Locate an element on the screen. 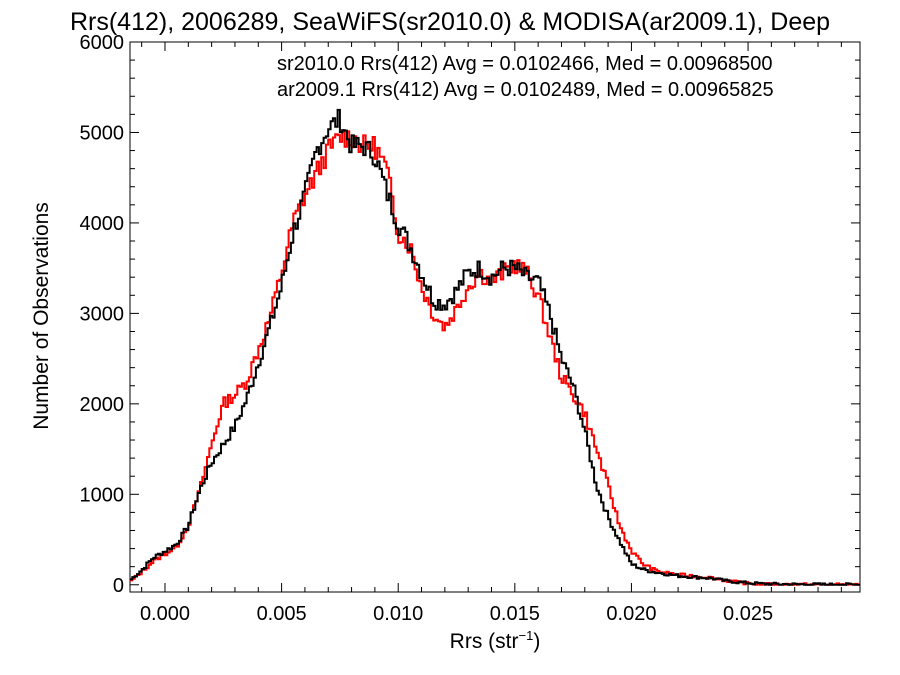 The height and width of the screenshot is (675, 900). x-axis-label-close: ) is located at coordinates (536, 641).